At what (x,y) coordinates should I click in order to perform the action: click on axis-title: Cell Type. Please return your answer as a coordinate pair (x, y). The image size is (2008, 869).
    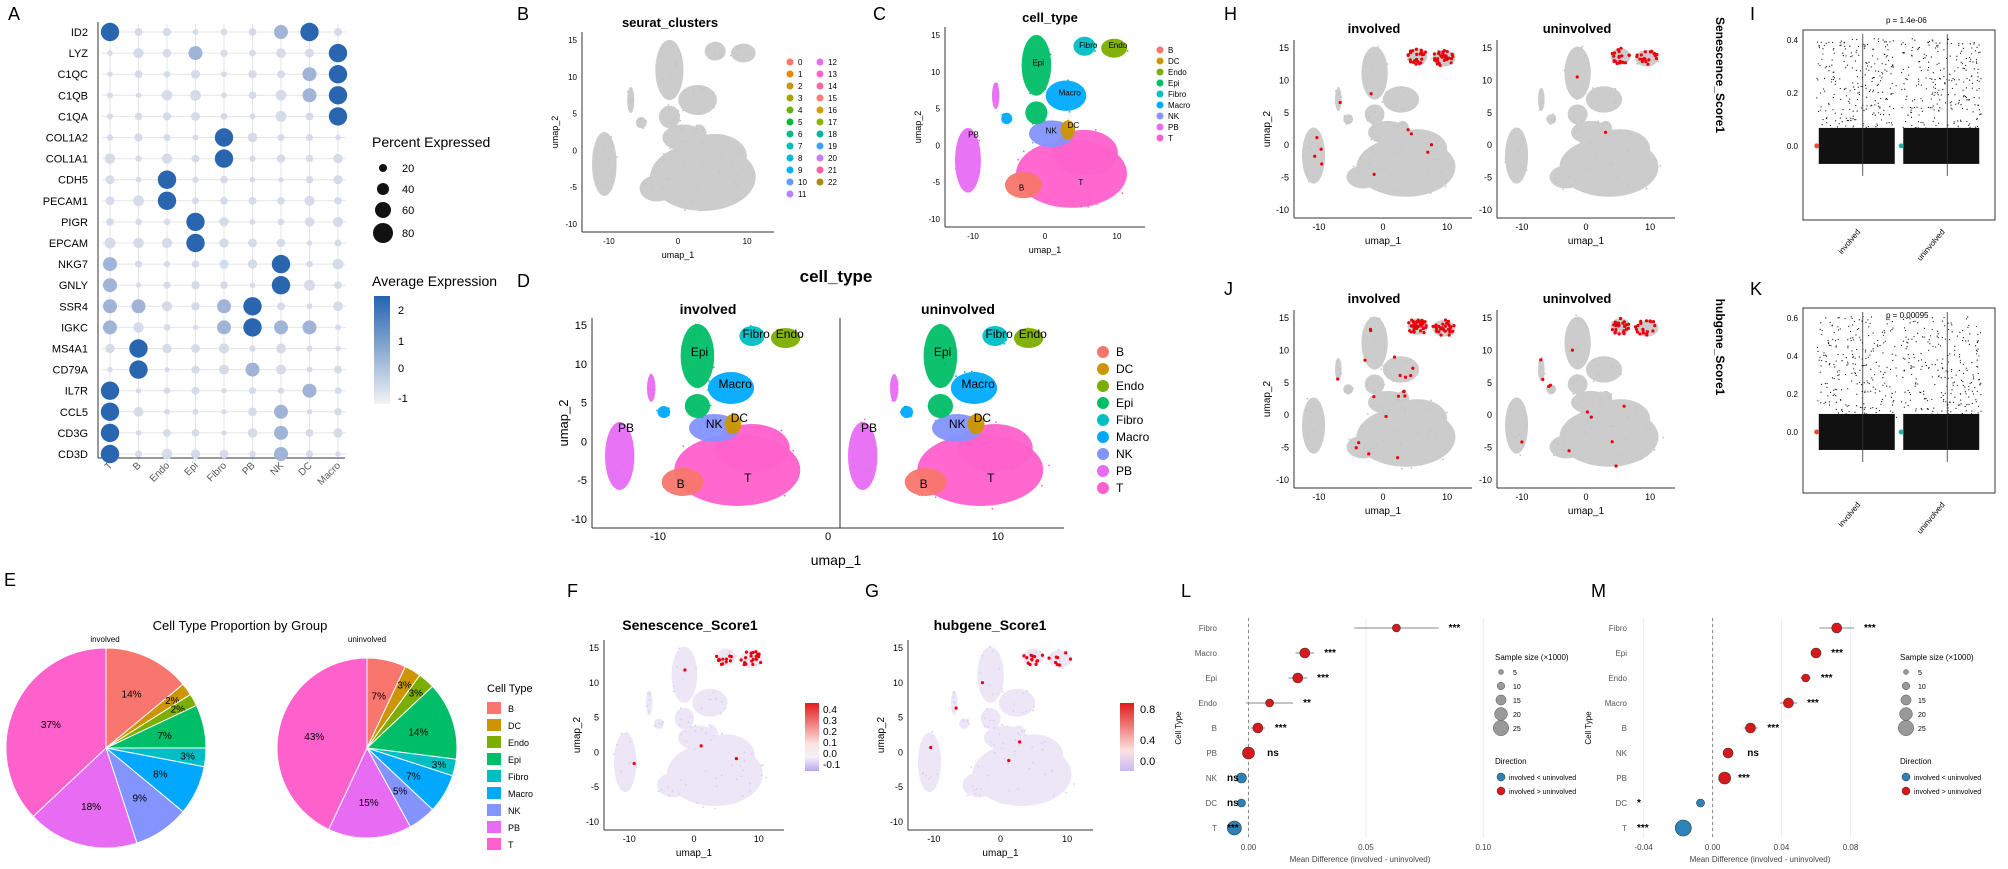
    Looking at the image, I should click on (1588, 728).